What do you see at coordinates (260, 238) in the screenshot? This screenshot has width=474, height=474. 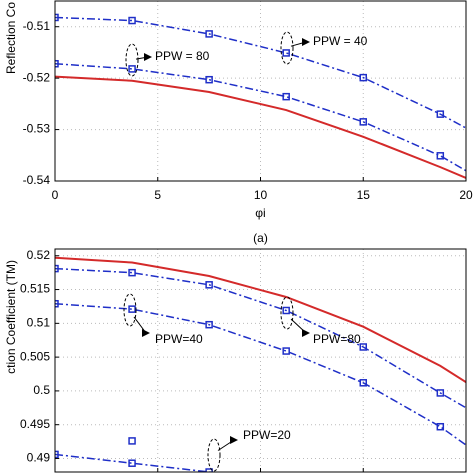 I see `caption: (a)` at bounding box center [260, 238].